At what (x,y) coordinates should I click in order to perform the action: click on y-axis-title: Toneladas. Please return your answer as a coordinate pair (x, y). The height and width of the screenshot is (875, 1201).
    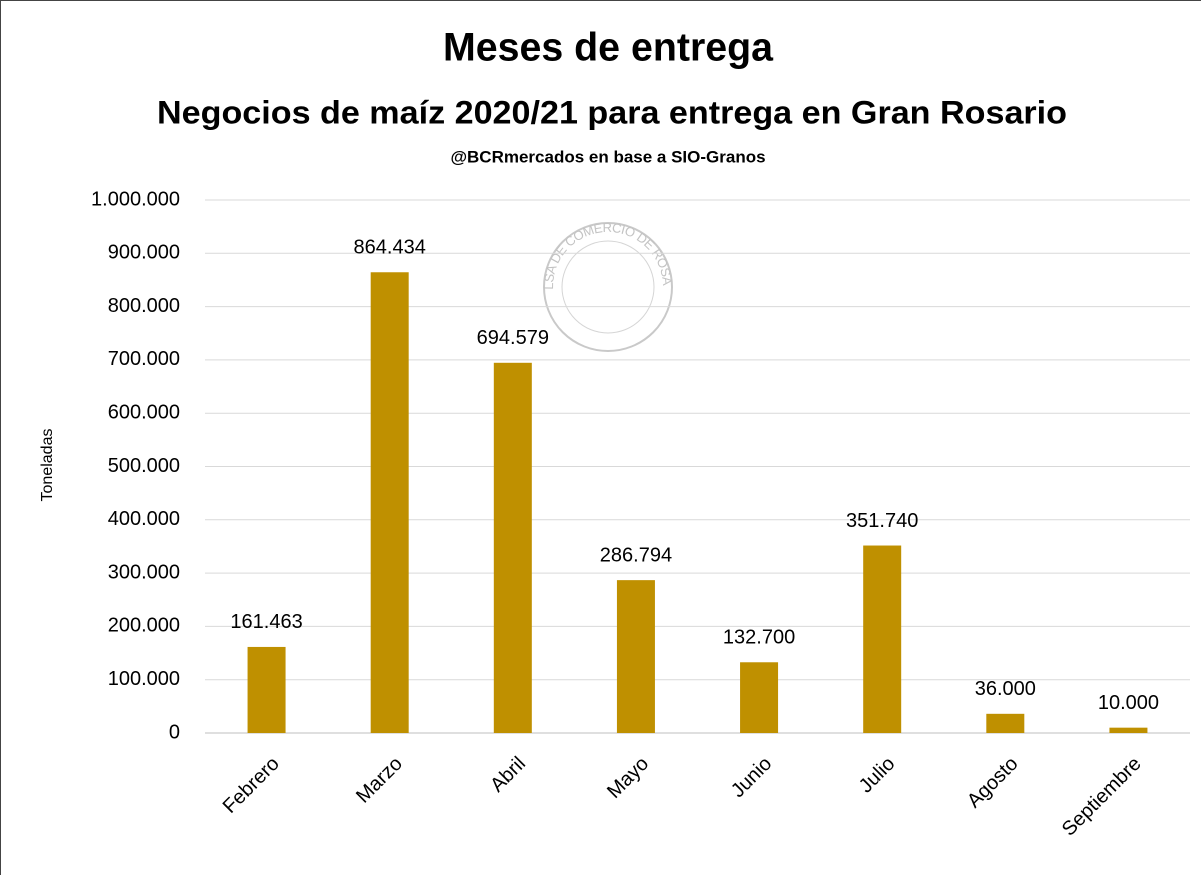
    Looking at the image, I should click on (47, 465).